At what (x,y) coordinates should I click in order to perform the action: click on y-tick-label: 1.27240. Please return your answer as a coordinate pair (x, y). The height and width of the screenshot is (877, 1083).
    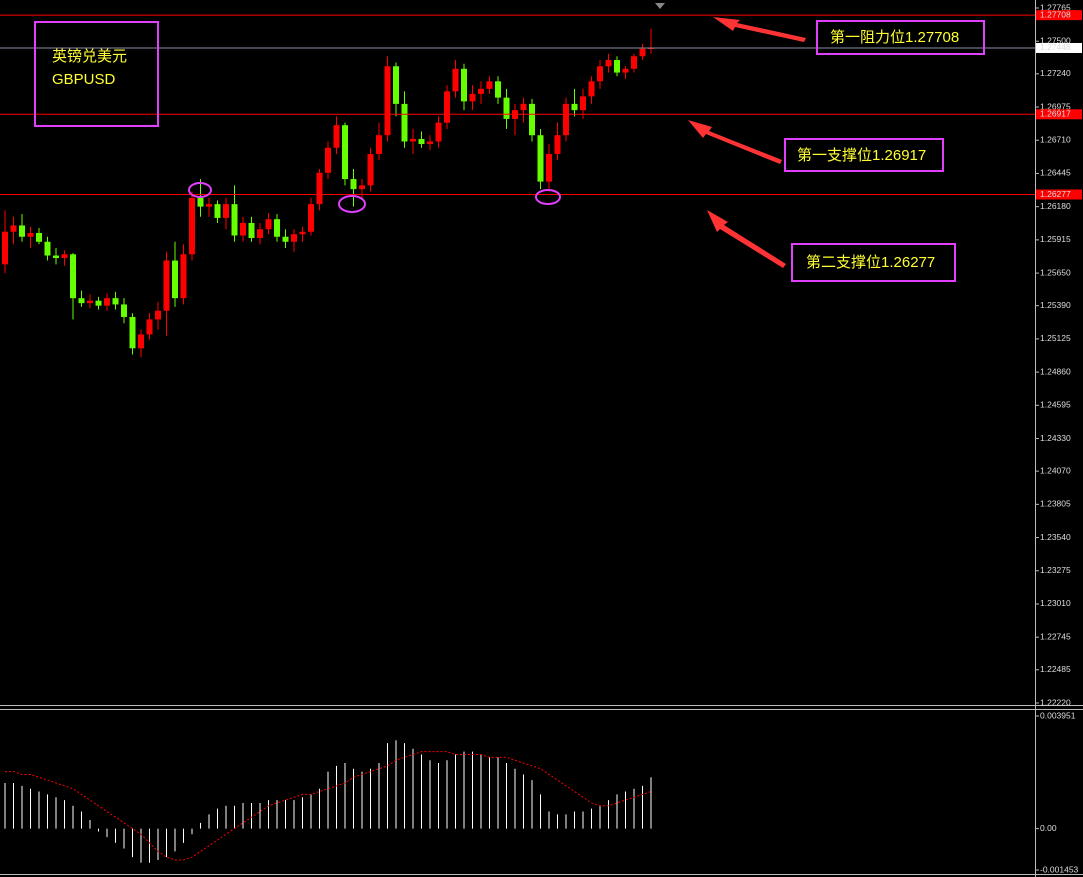
    Looking at the image, I should click on (1055, 73).